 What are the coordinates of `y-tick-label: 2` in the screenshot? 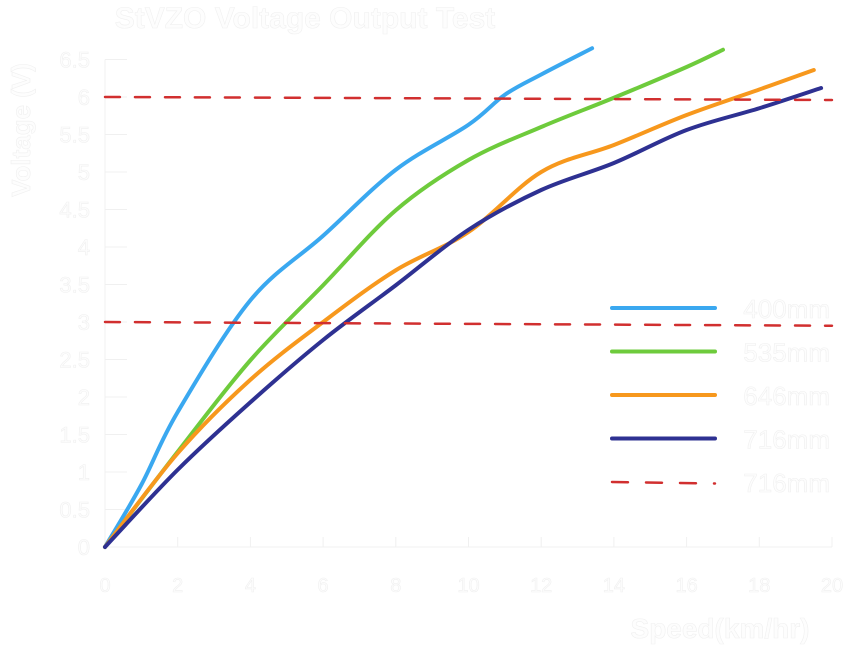 It's located at (84, 397).